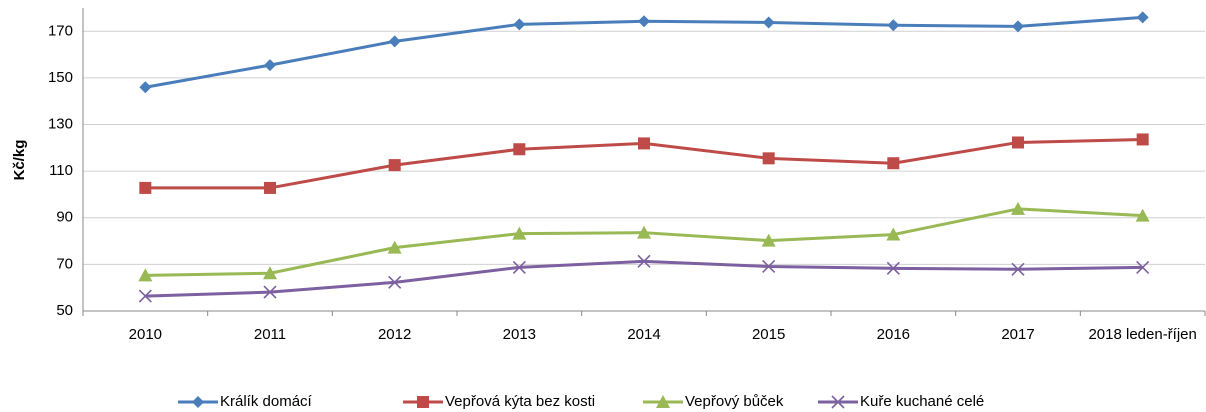 This screenshot has width=1206, height=412. I want to click on x-tick-label: 2017, so click(1017, 334).